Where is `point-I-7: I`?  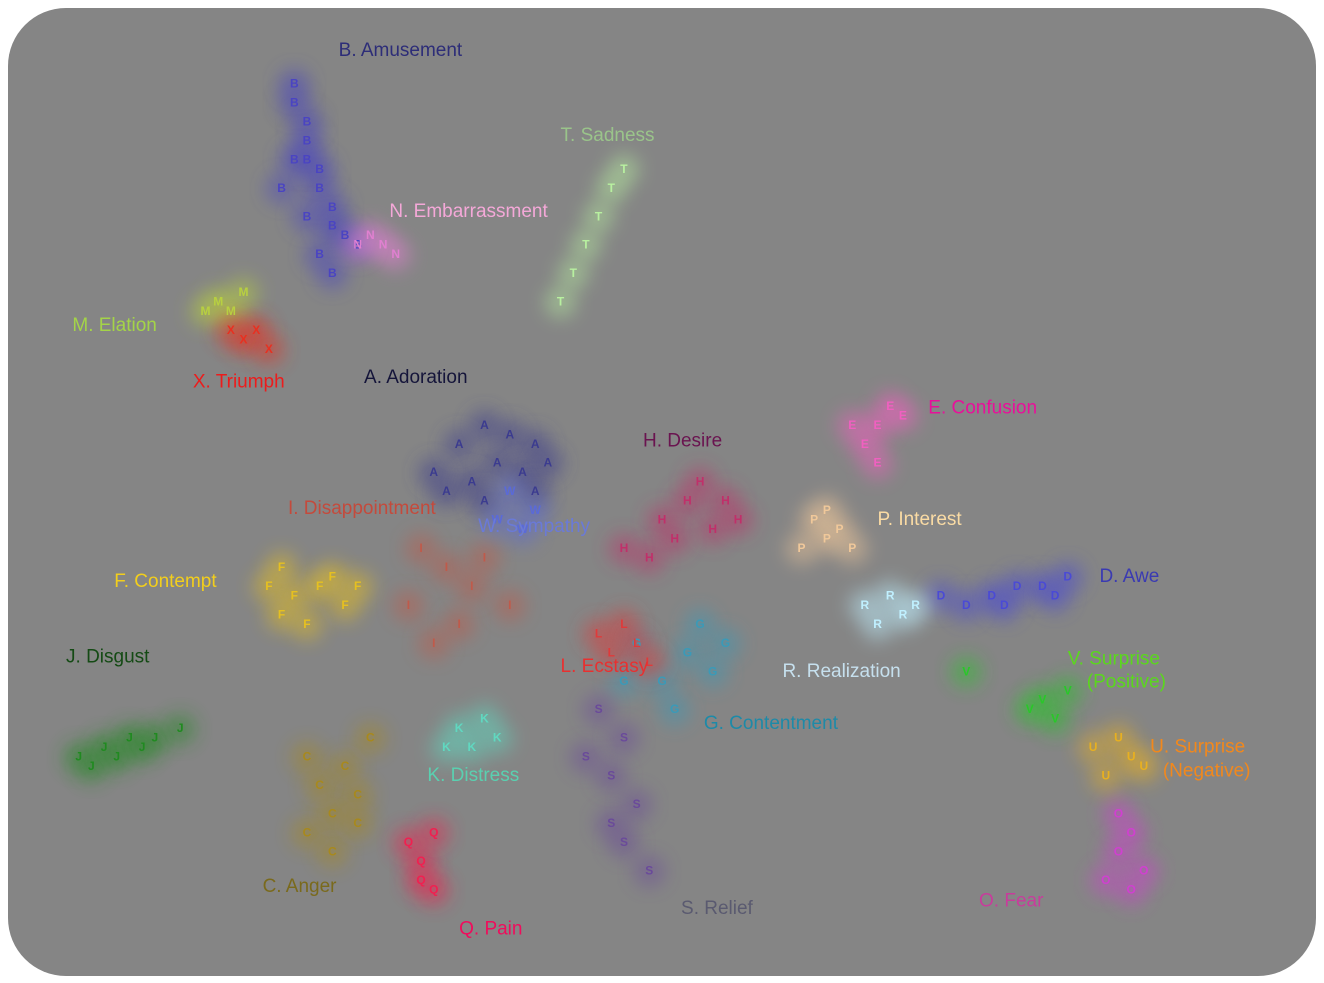
point-I-7: I is located at coordinates (509, 605).